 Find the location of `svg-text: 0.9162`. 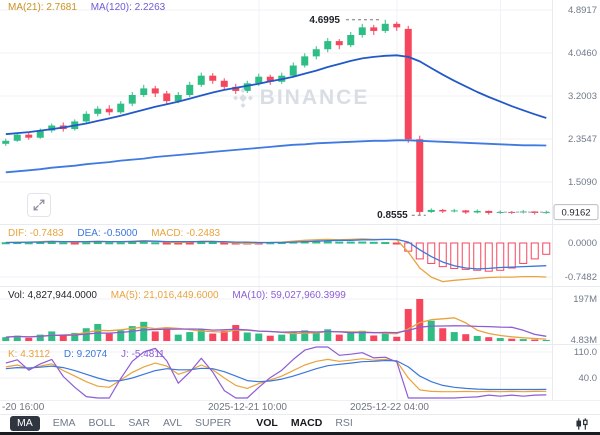

svg-text: 0.9162 is located at coordinates (575, 213).